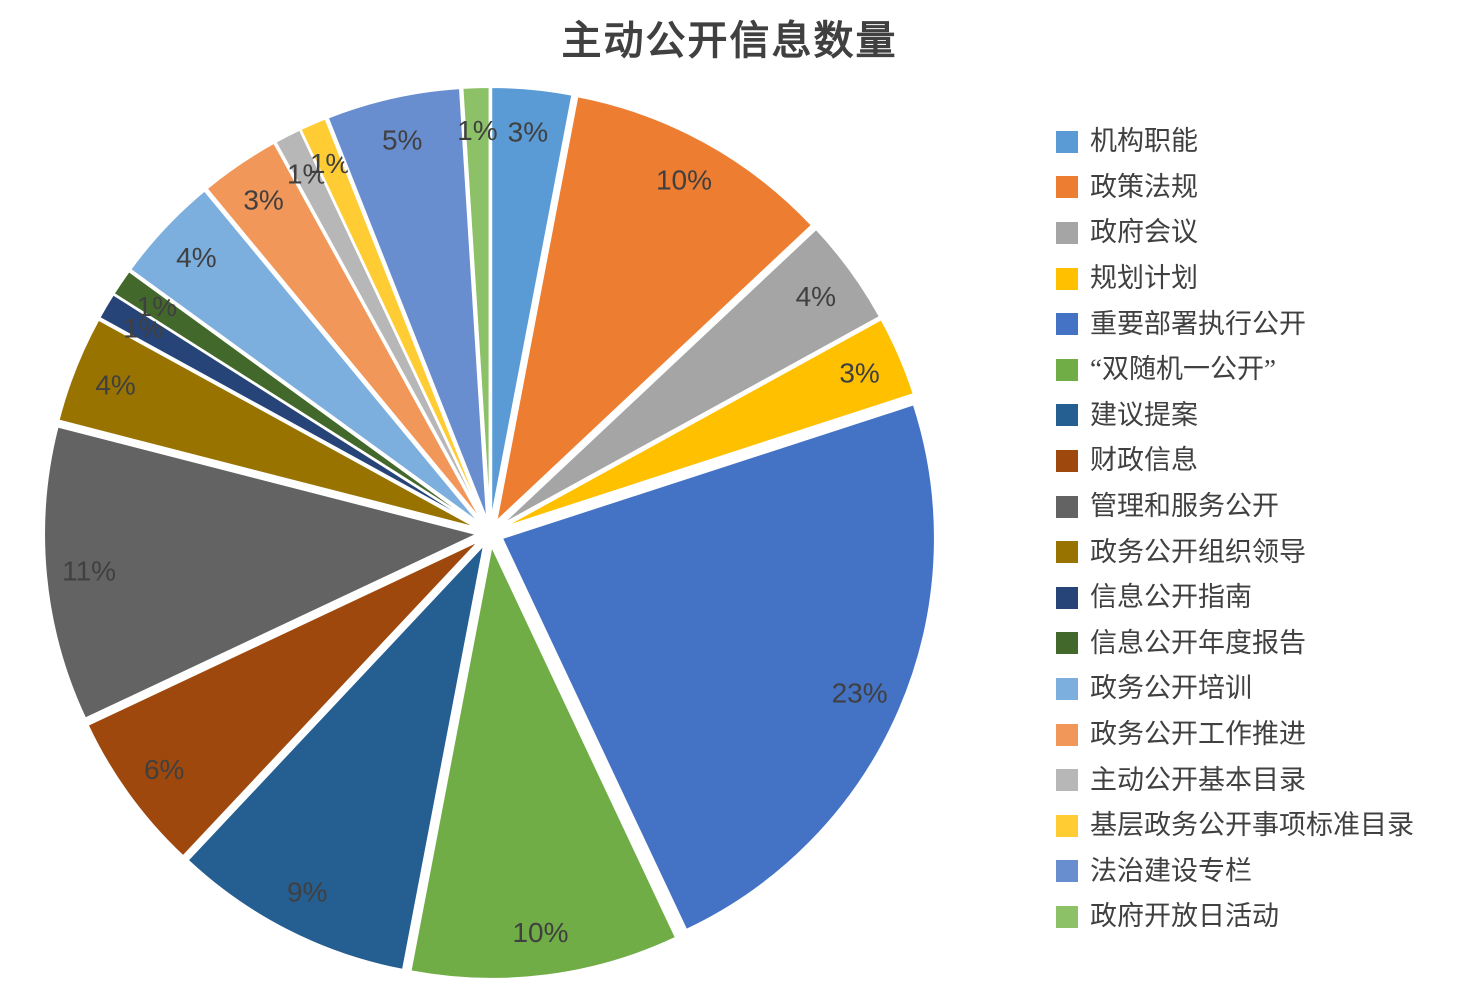 Image resolution: width=1459 pixels, height=1000 pixels. Describe the element at coordinates (307, 891) in the screenshot. I see `data-label-6: 9%` at that location.